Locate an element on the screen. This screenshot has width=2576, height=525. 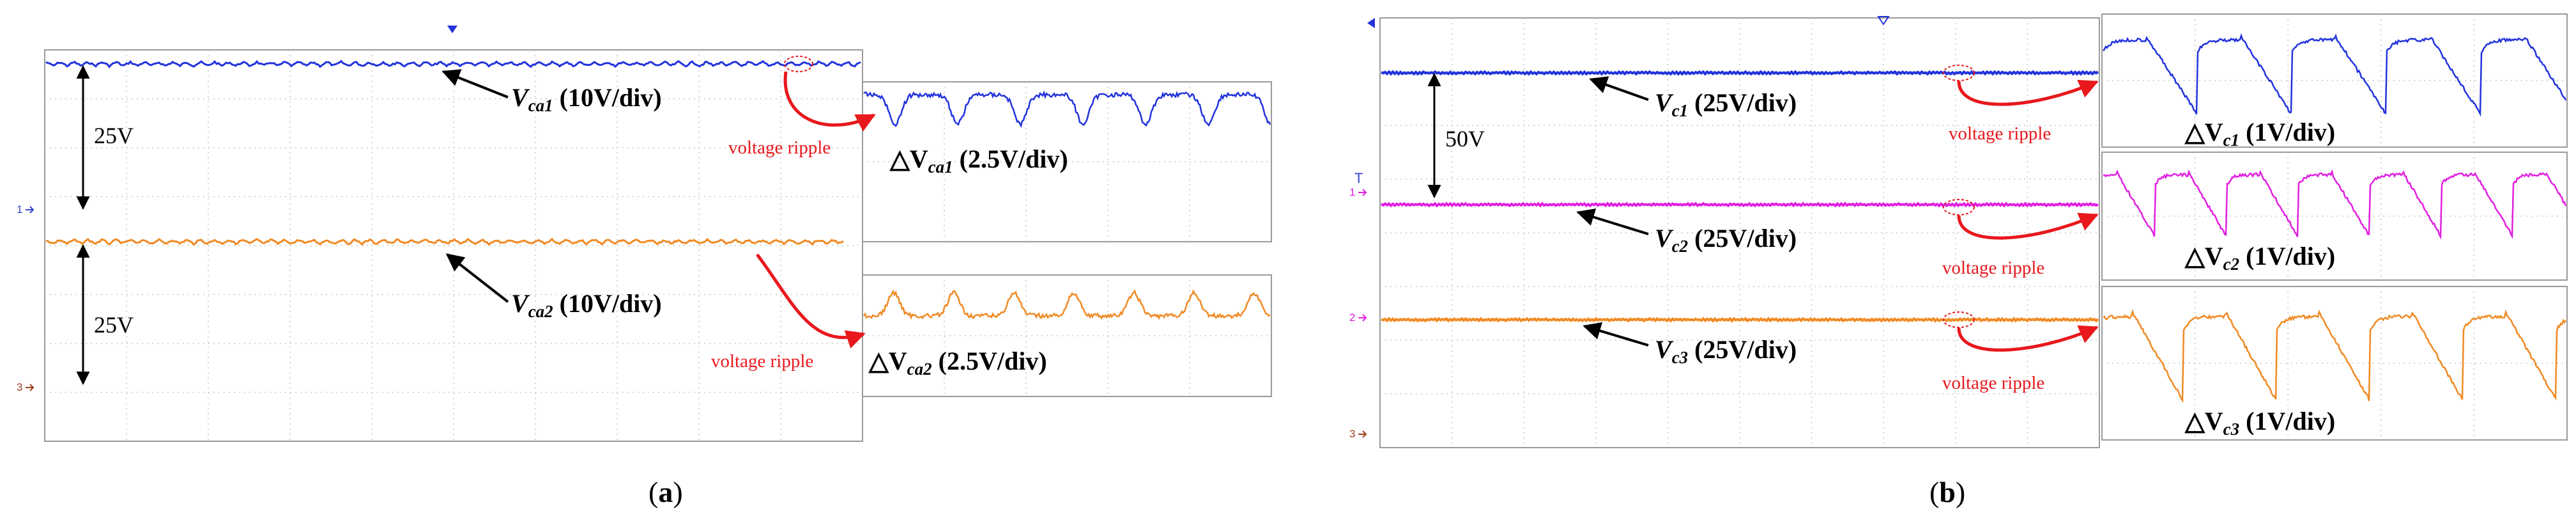
ripple-note-b3: voltage ripple is located at coordinates (1993, 383).